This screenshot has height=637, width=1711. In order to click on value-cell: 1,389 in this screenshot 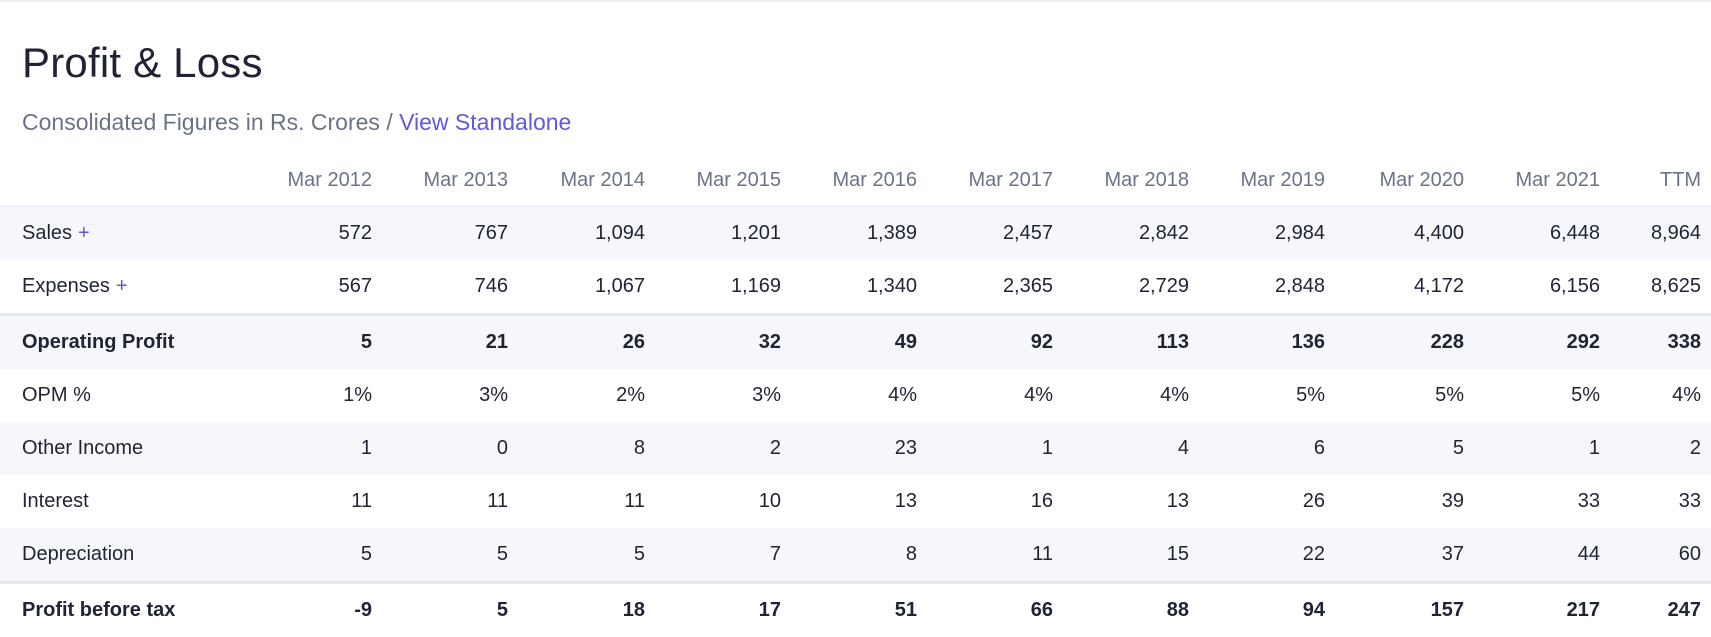, I will do `click(849, 234)`.